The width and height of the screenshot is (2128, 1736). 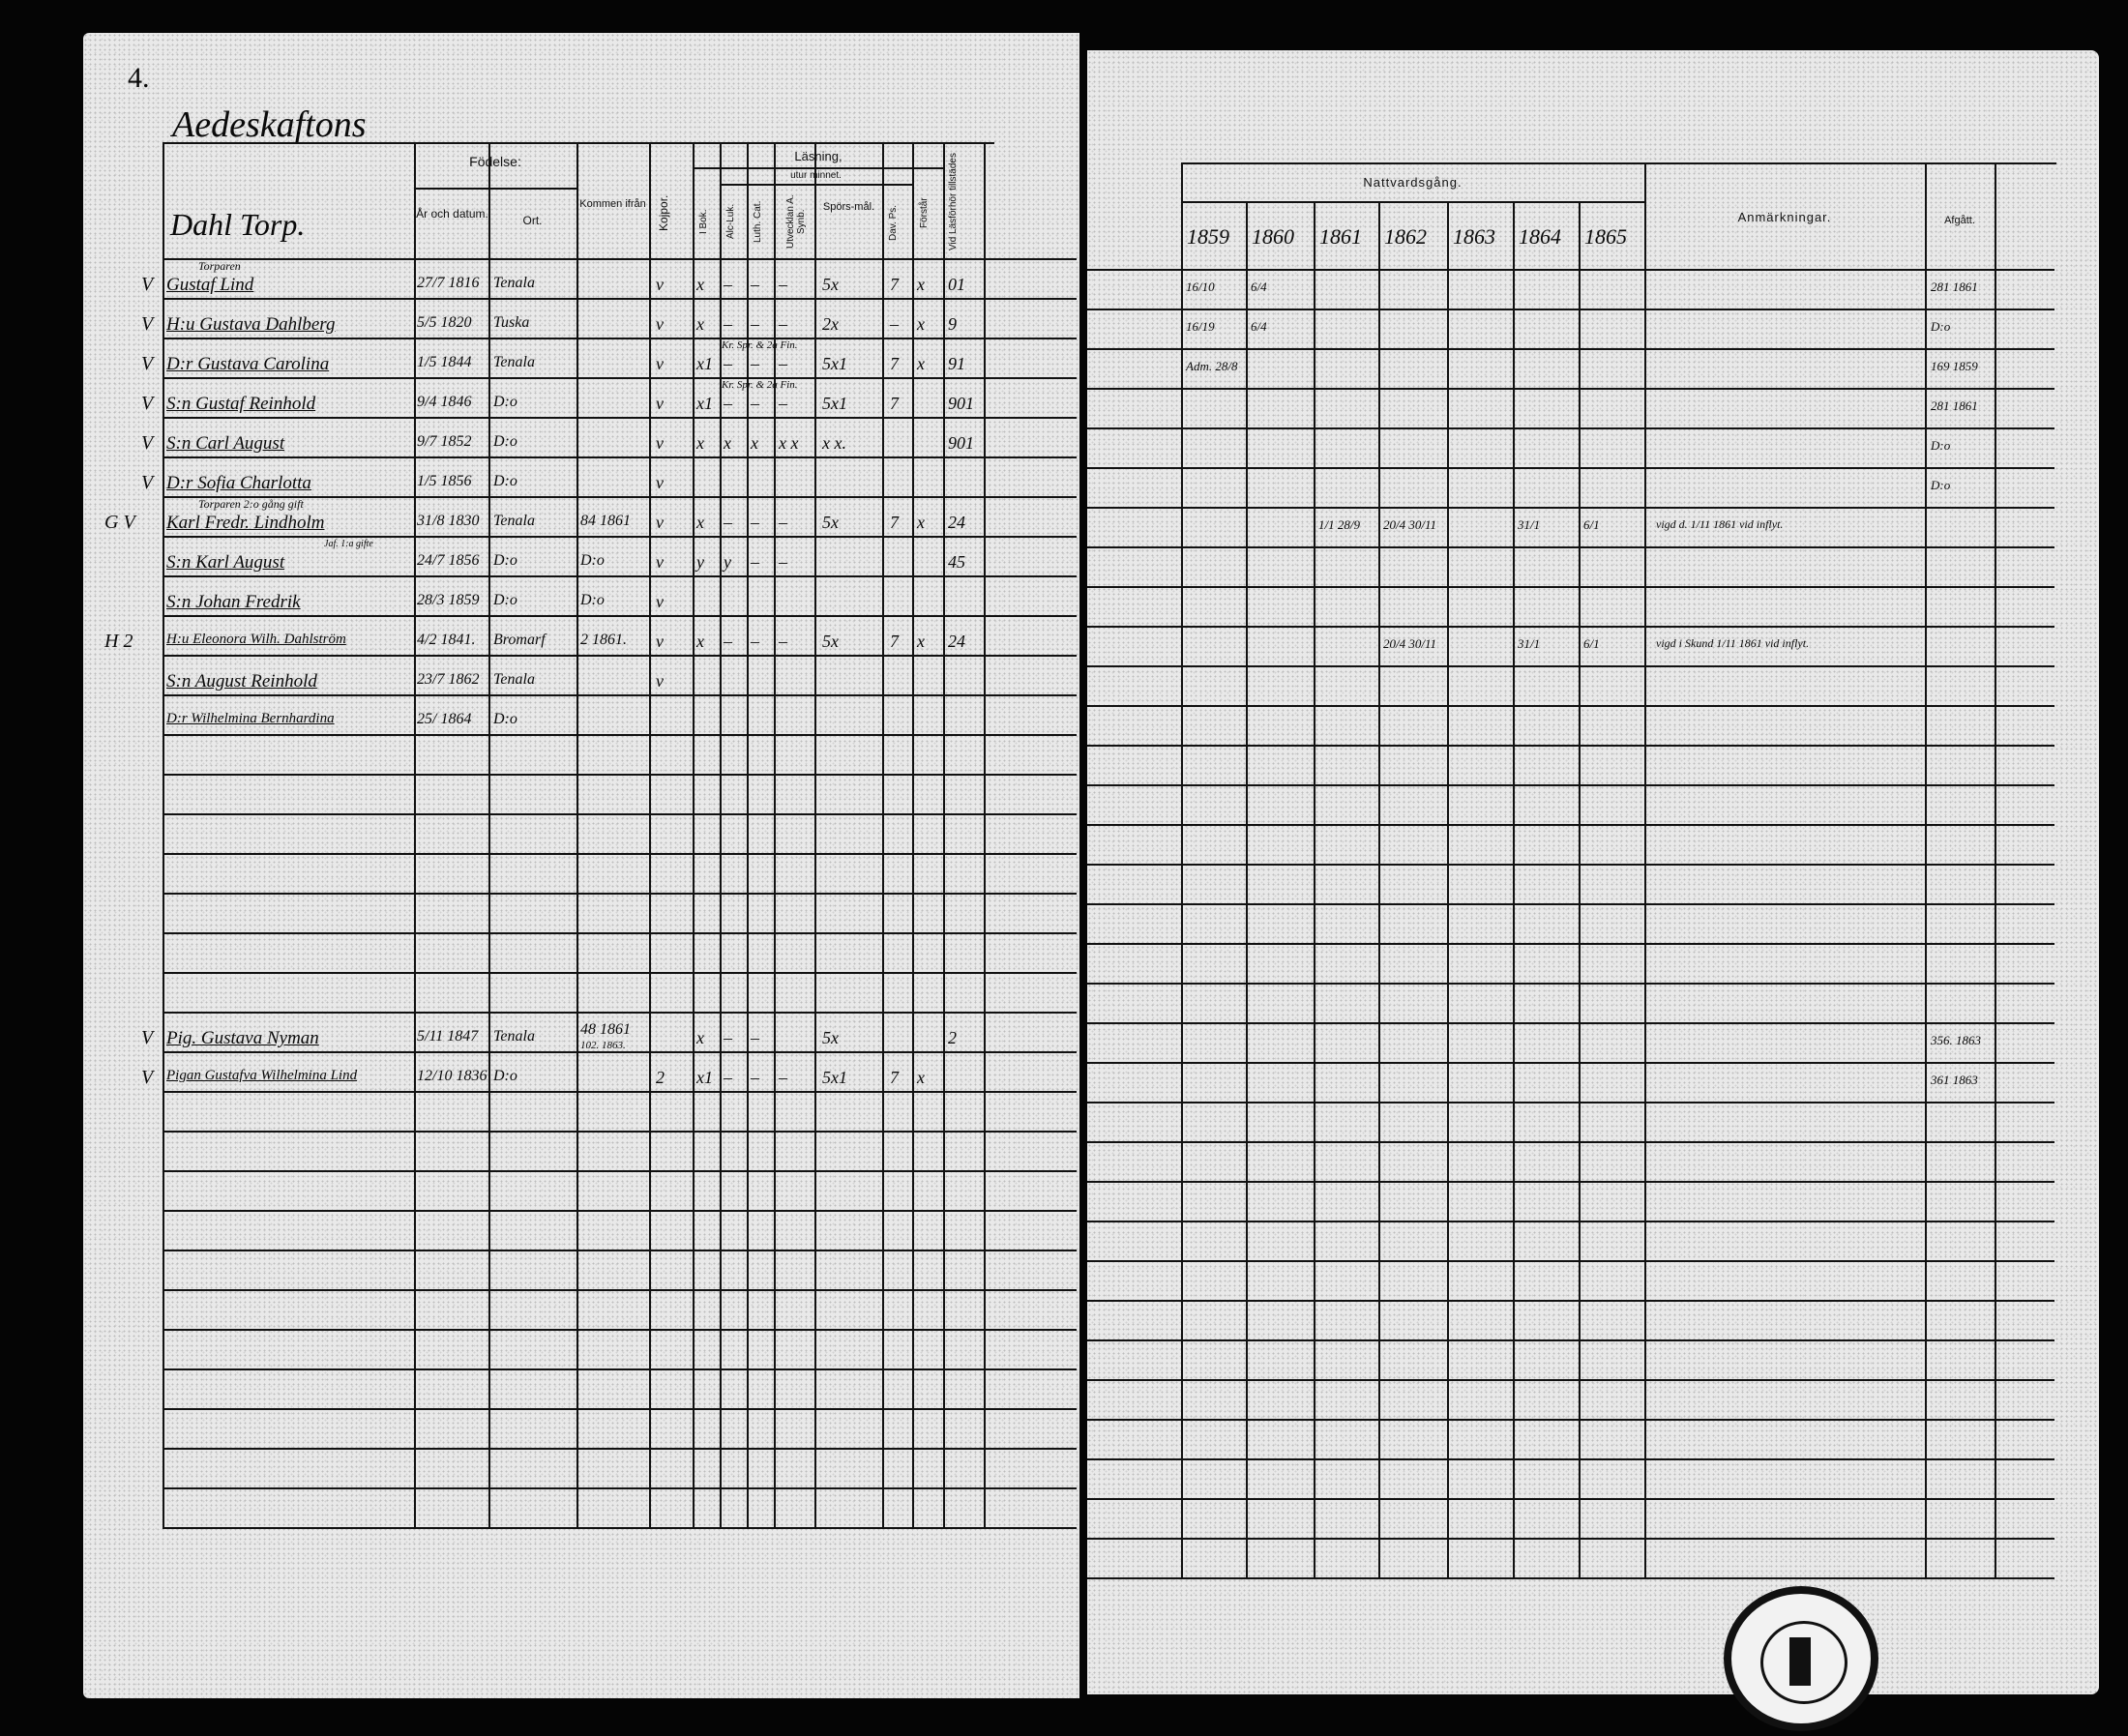 I want to click on header-utur-minnet: utur minnet., so click(x=816, y=175).